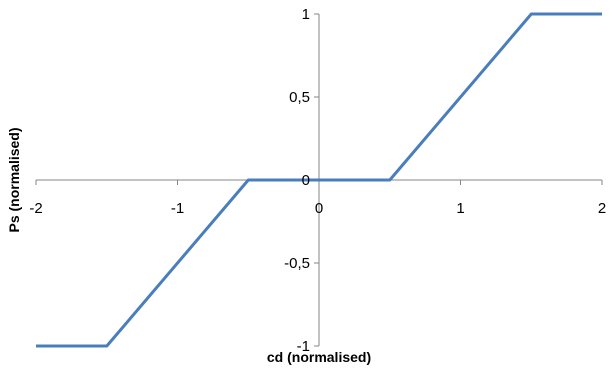 This screenshot has width=616, height=369. What do you see at coordinates (319, 357) in the screenshot?
I see `x-axis-title: cd (normalised)` at bounding box center [319, 357].